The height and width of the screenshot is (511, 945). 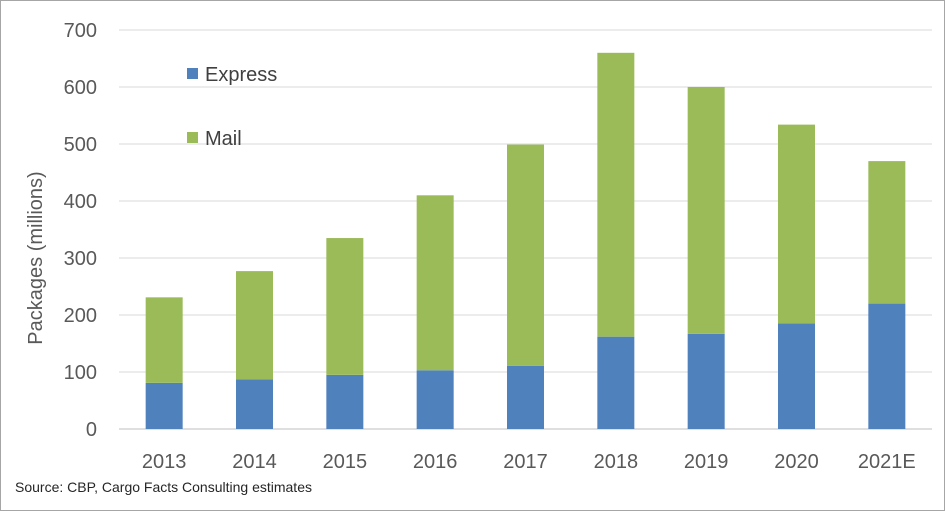 I want to click on bar-express-2019, so click(x=706, y=381).